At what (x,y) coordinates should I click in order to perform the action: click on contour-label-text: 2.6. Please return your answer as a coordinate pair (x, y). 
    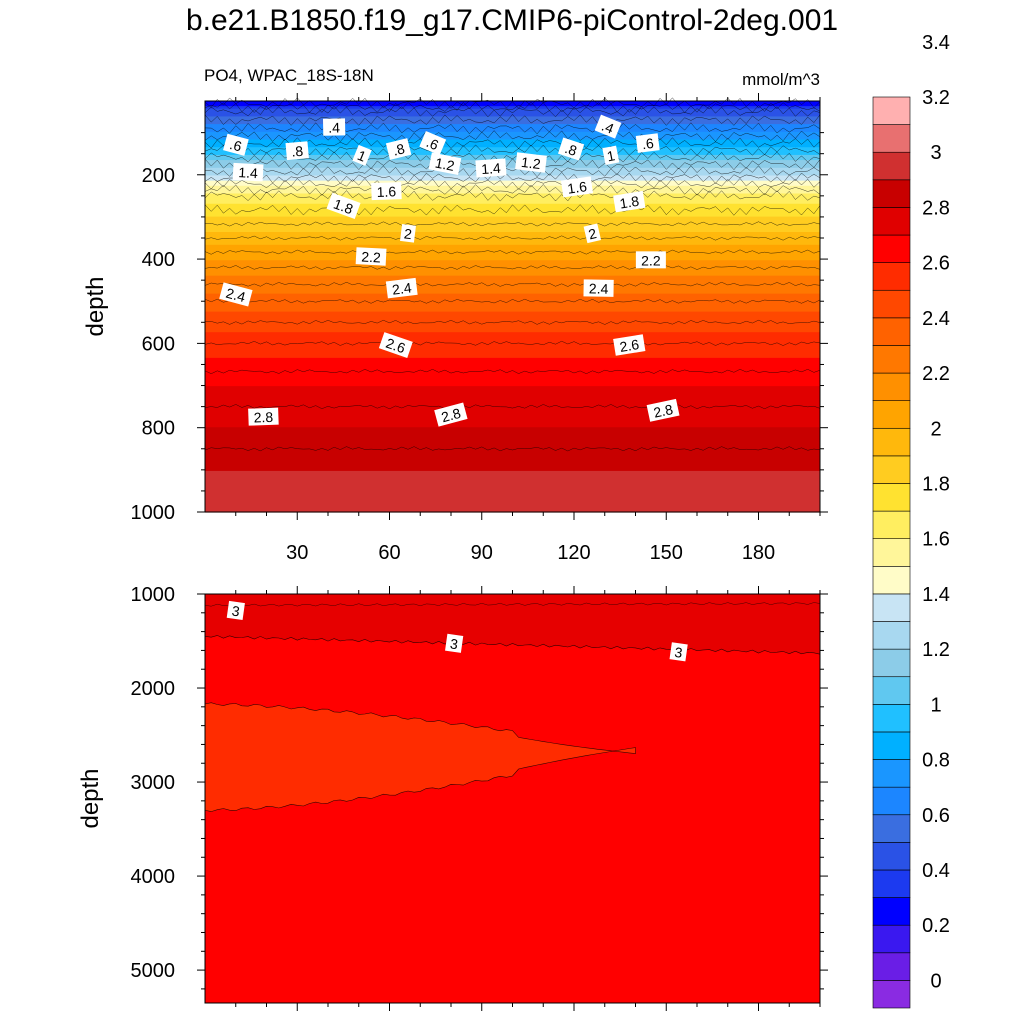
    Looking at the image, I should click on (629, 345).